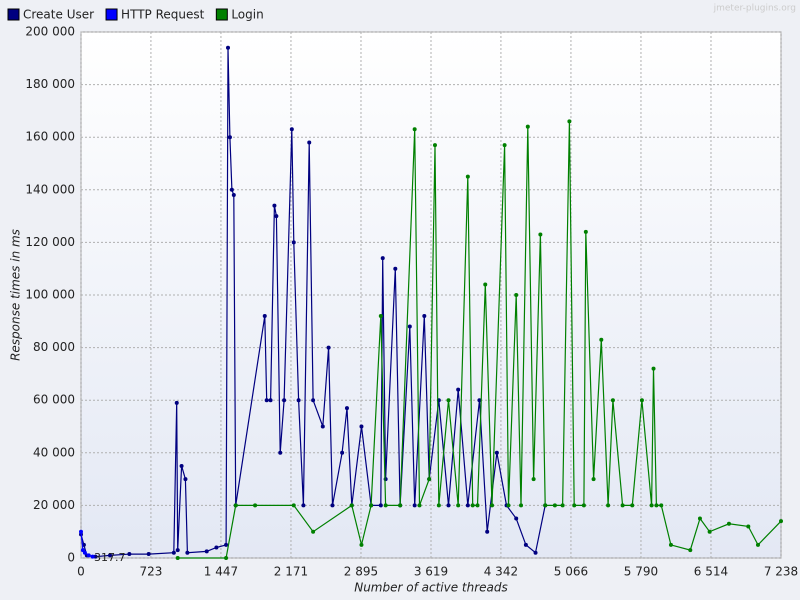 The image size is (800, 600). What do you see at coordinates (221, 572) in the screenshot?
I see `x-tick-label: 1 447` at bounding box center [221, 572].